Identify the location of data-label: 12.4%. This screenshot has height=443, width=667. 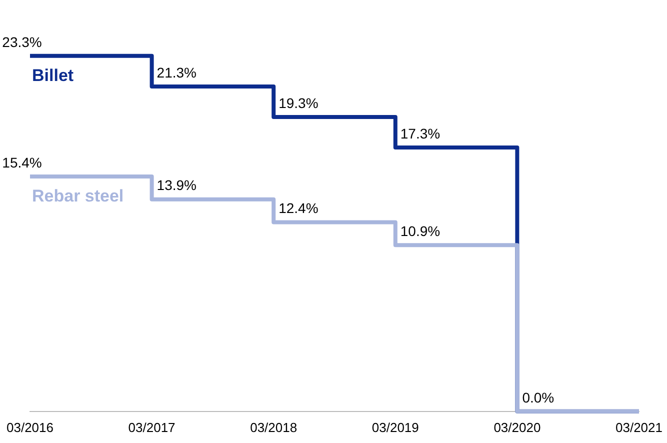
(298, 208).